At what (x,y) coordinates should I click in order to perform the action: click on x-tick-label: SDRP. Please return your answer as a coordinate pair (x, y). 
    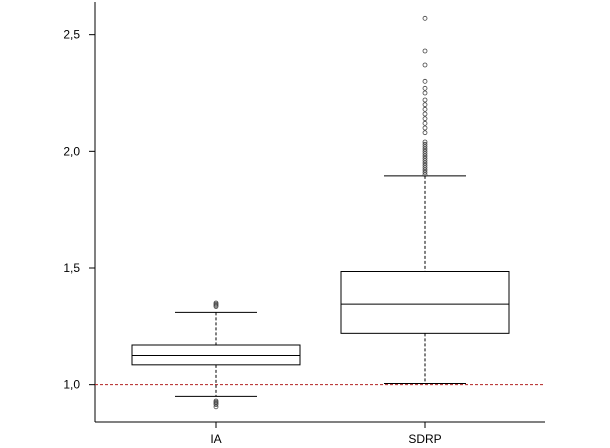
    Looking at the image, I should click on (424, 439).